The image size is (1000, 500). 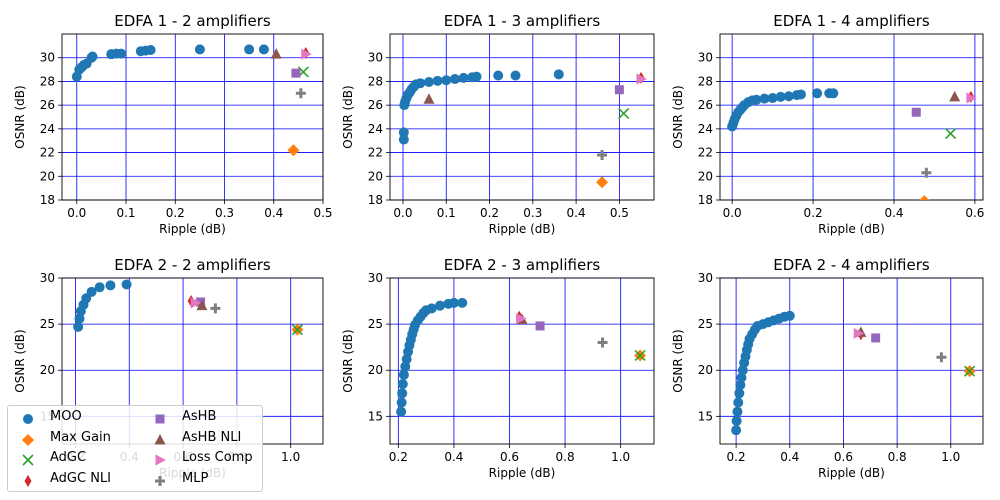 I want to click on y-tick-label: 15, so click(x=375, y=416).